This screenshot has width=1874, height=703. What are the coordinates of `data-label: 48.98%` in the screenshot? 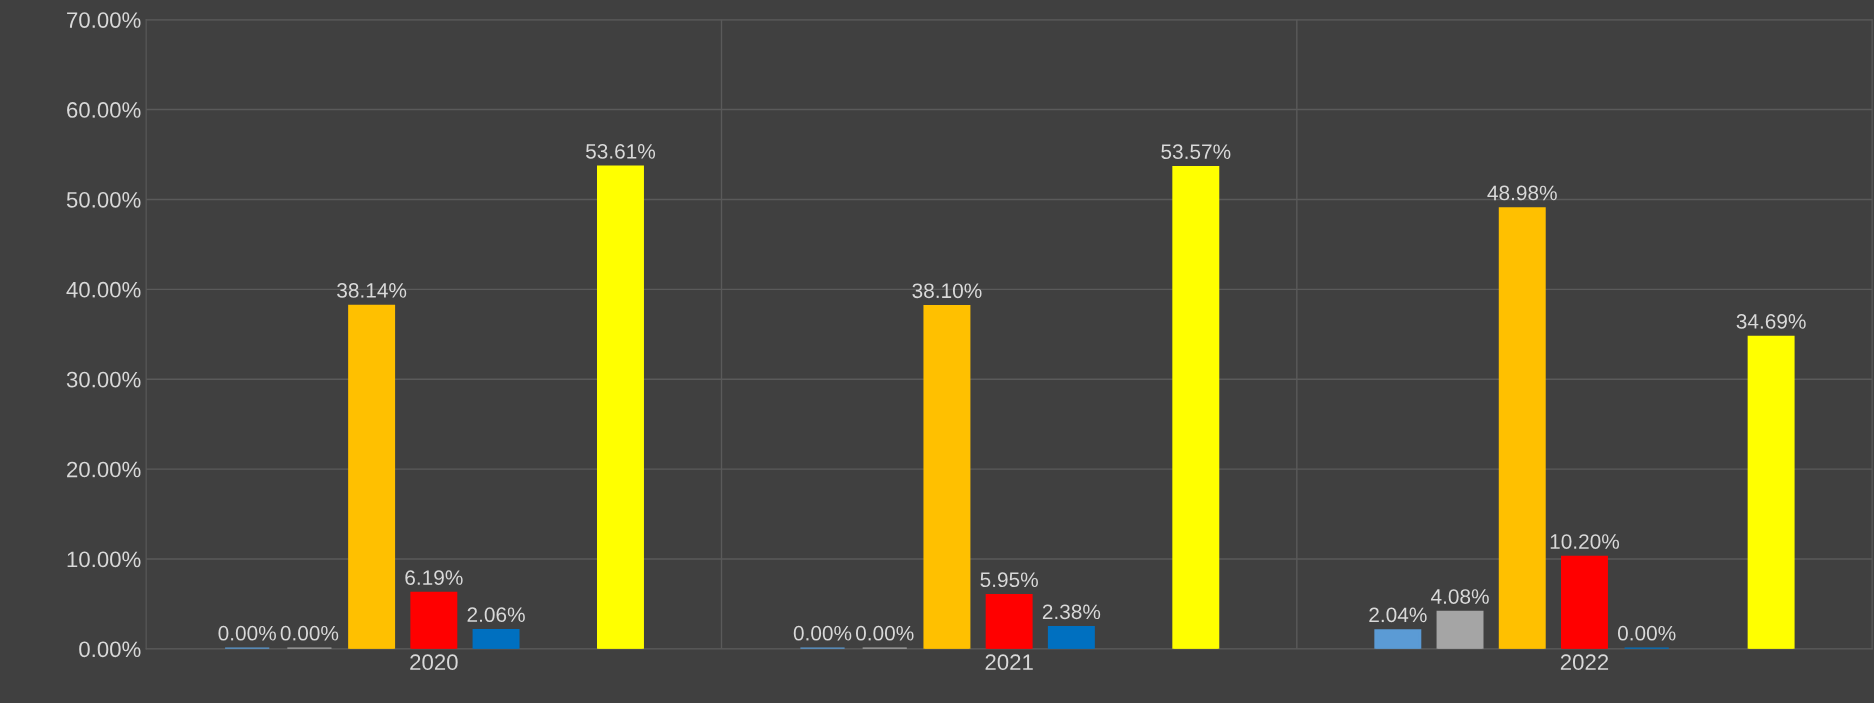 It's located at (1522, 193).